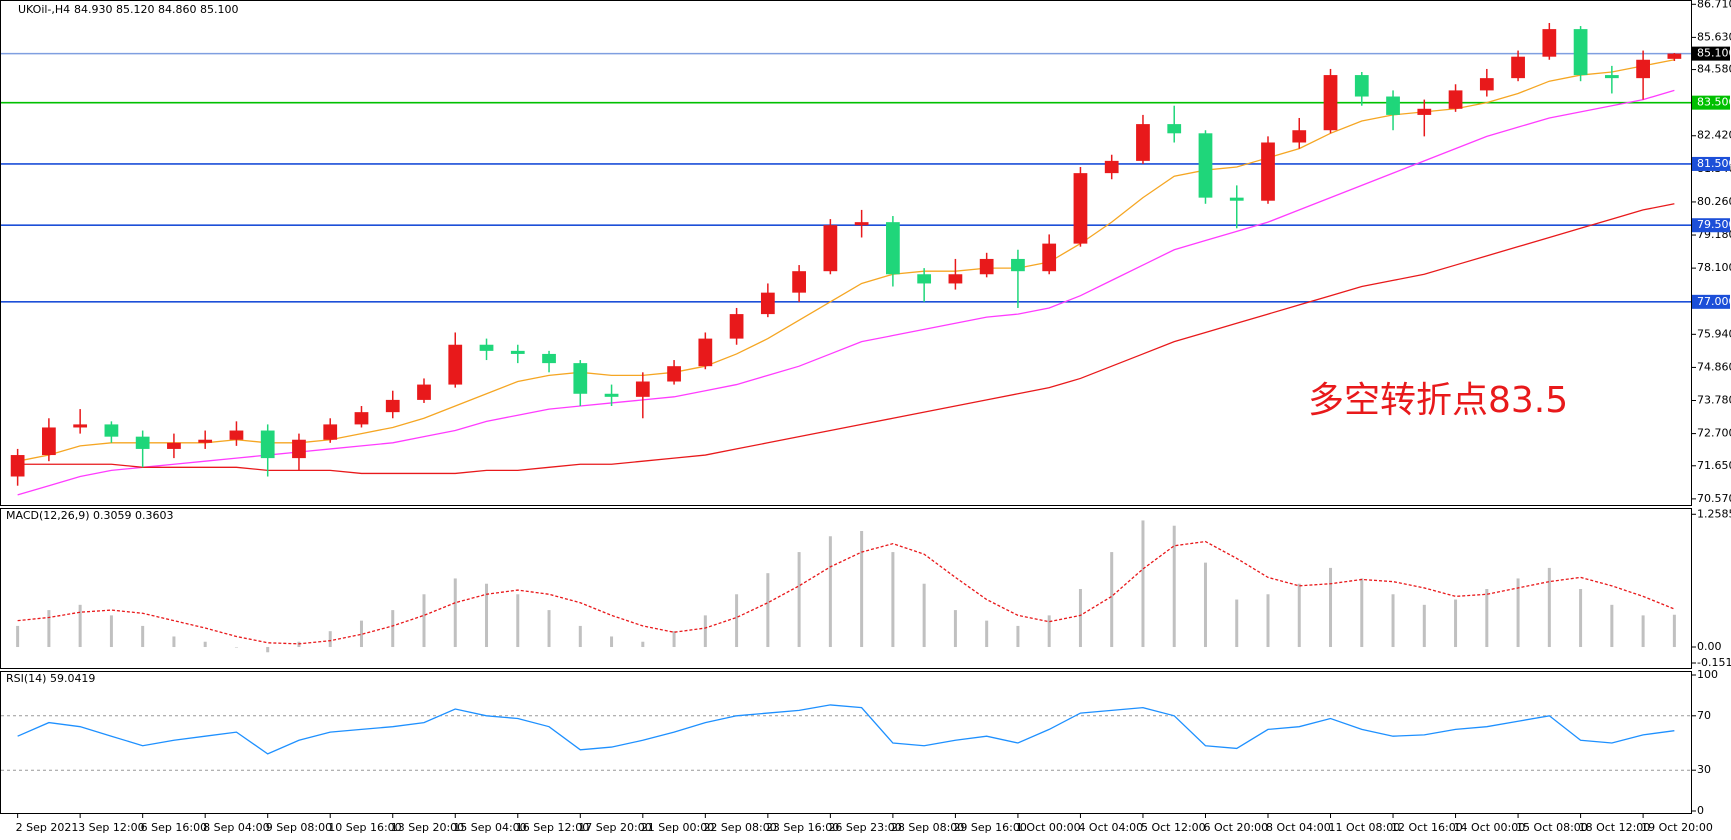 The height and width of the screenshot is (840, 1731). What do you see at coordinates (552, 827) in the screenshot?
I see `x-tick-label: 16 Sep 12:00` at bounding box center [552, 827].